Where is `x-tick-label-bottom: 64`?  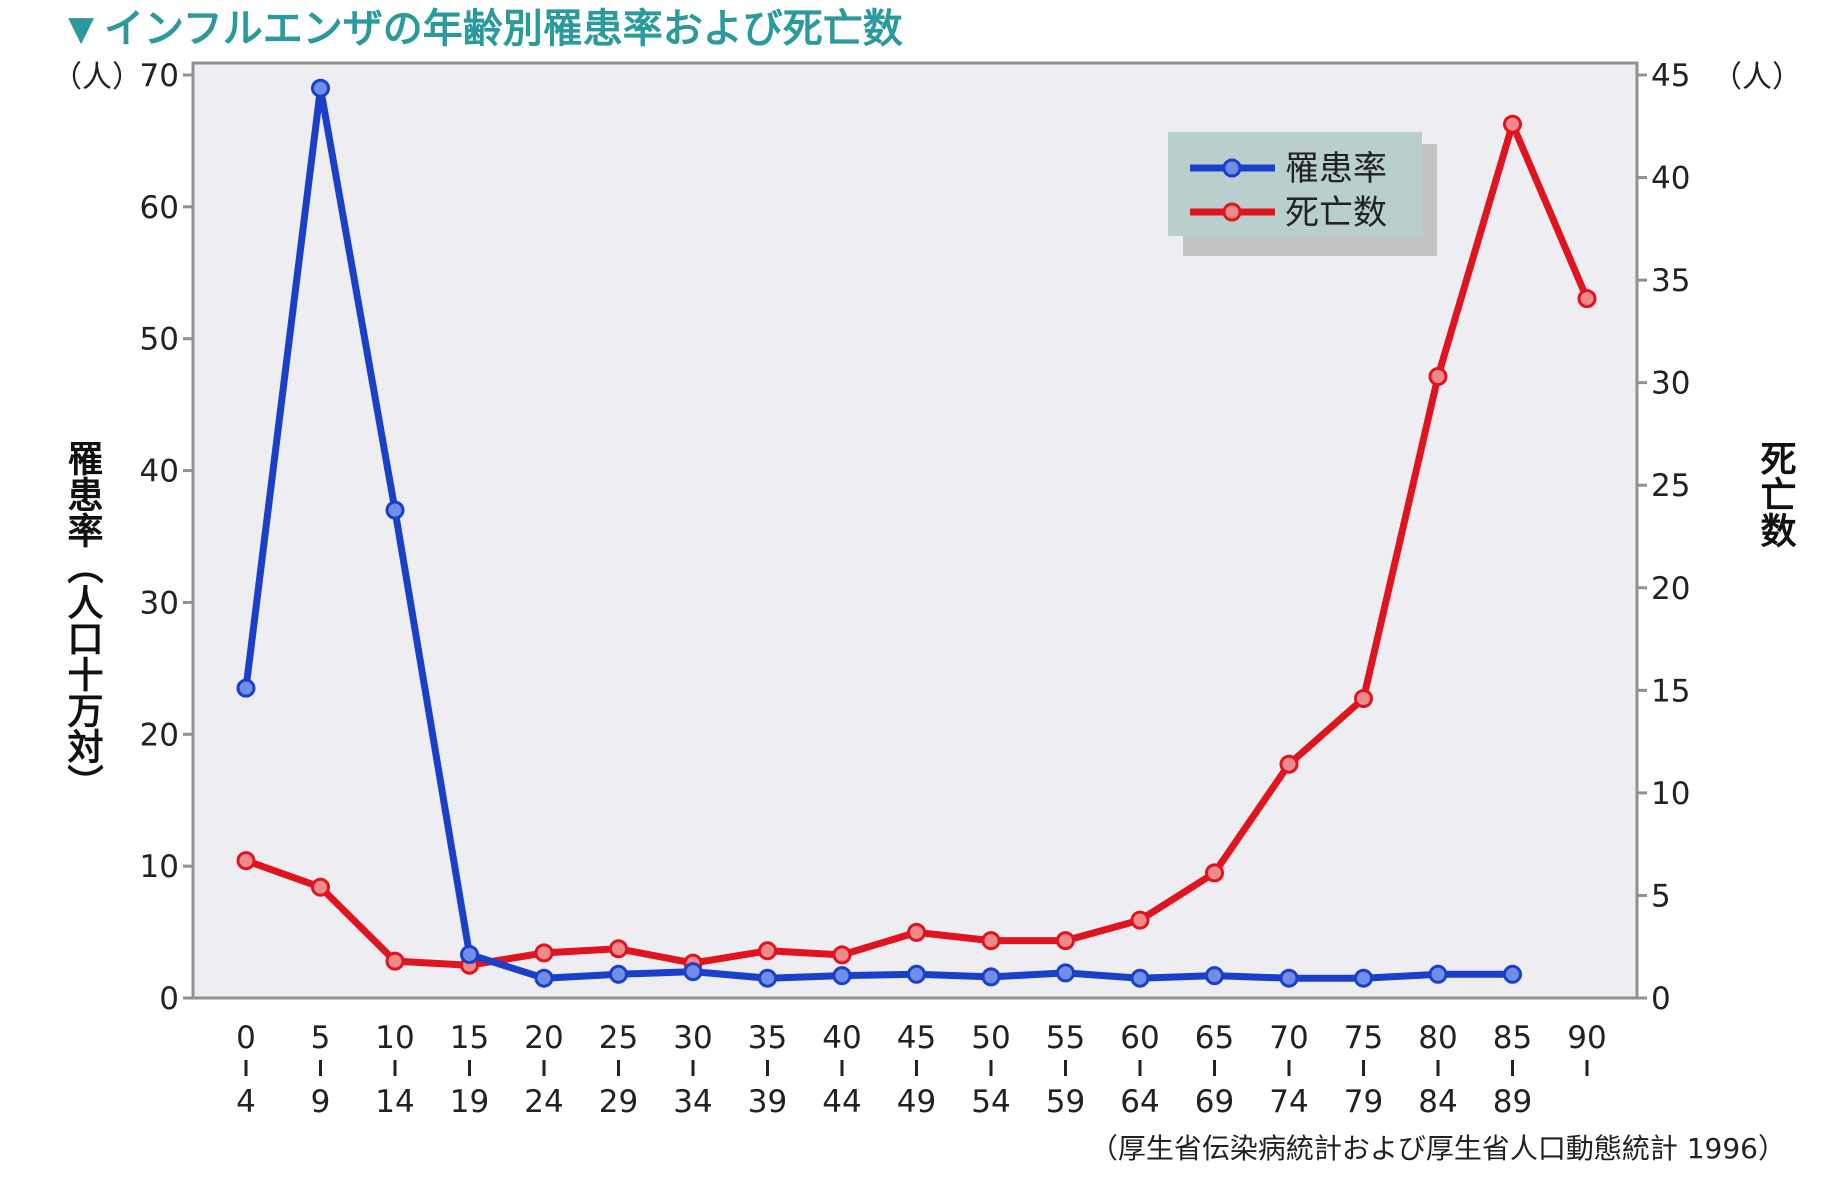
x-tick-label-bottom: 64 is located at coordinates (1139, 1102).